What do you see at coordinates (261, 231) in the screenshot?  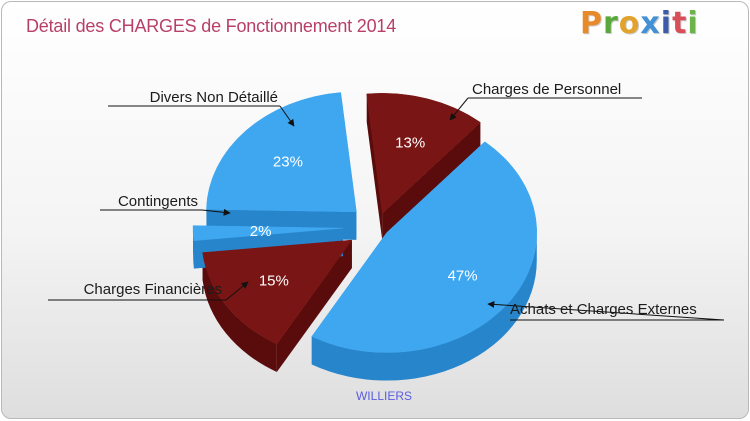 I see `percent-label-contingents: 2%` at bounding box center [261, 231].